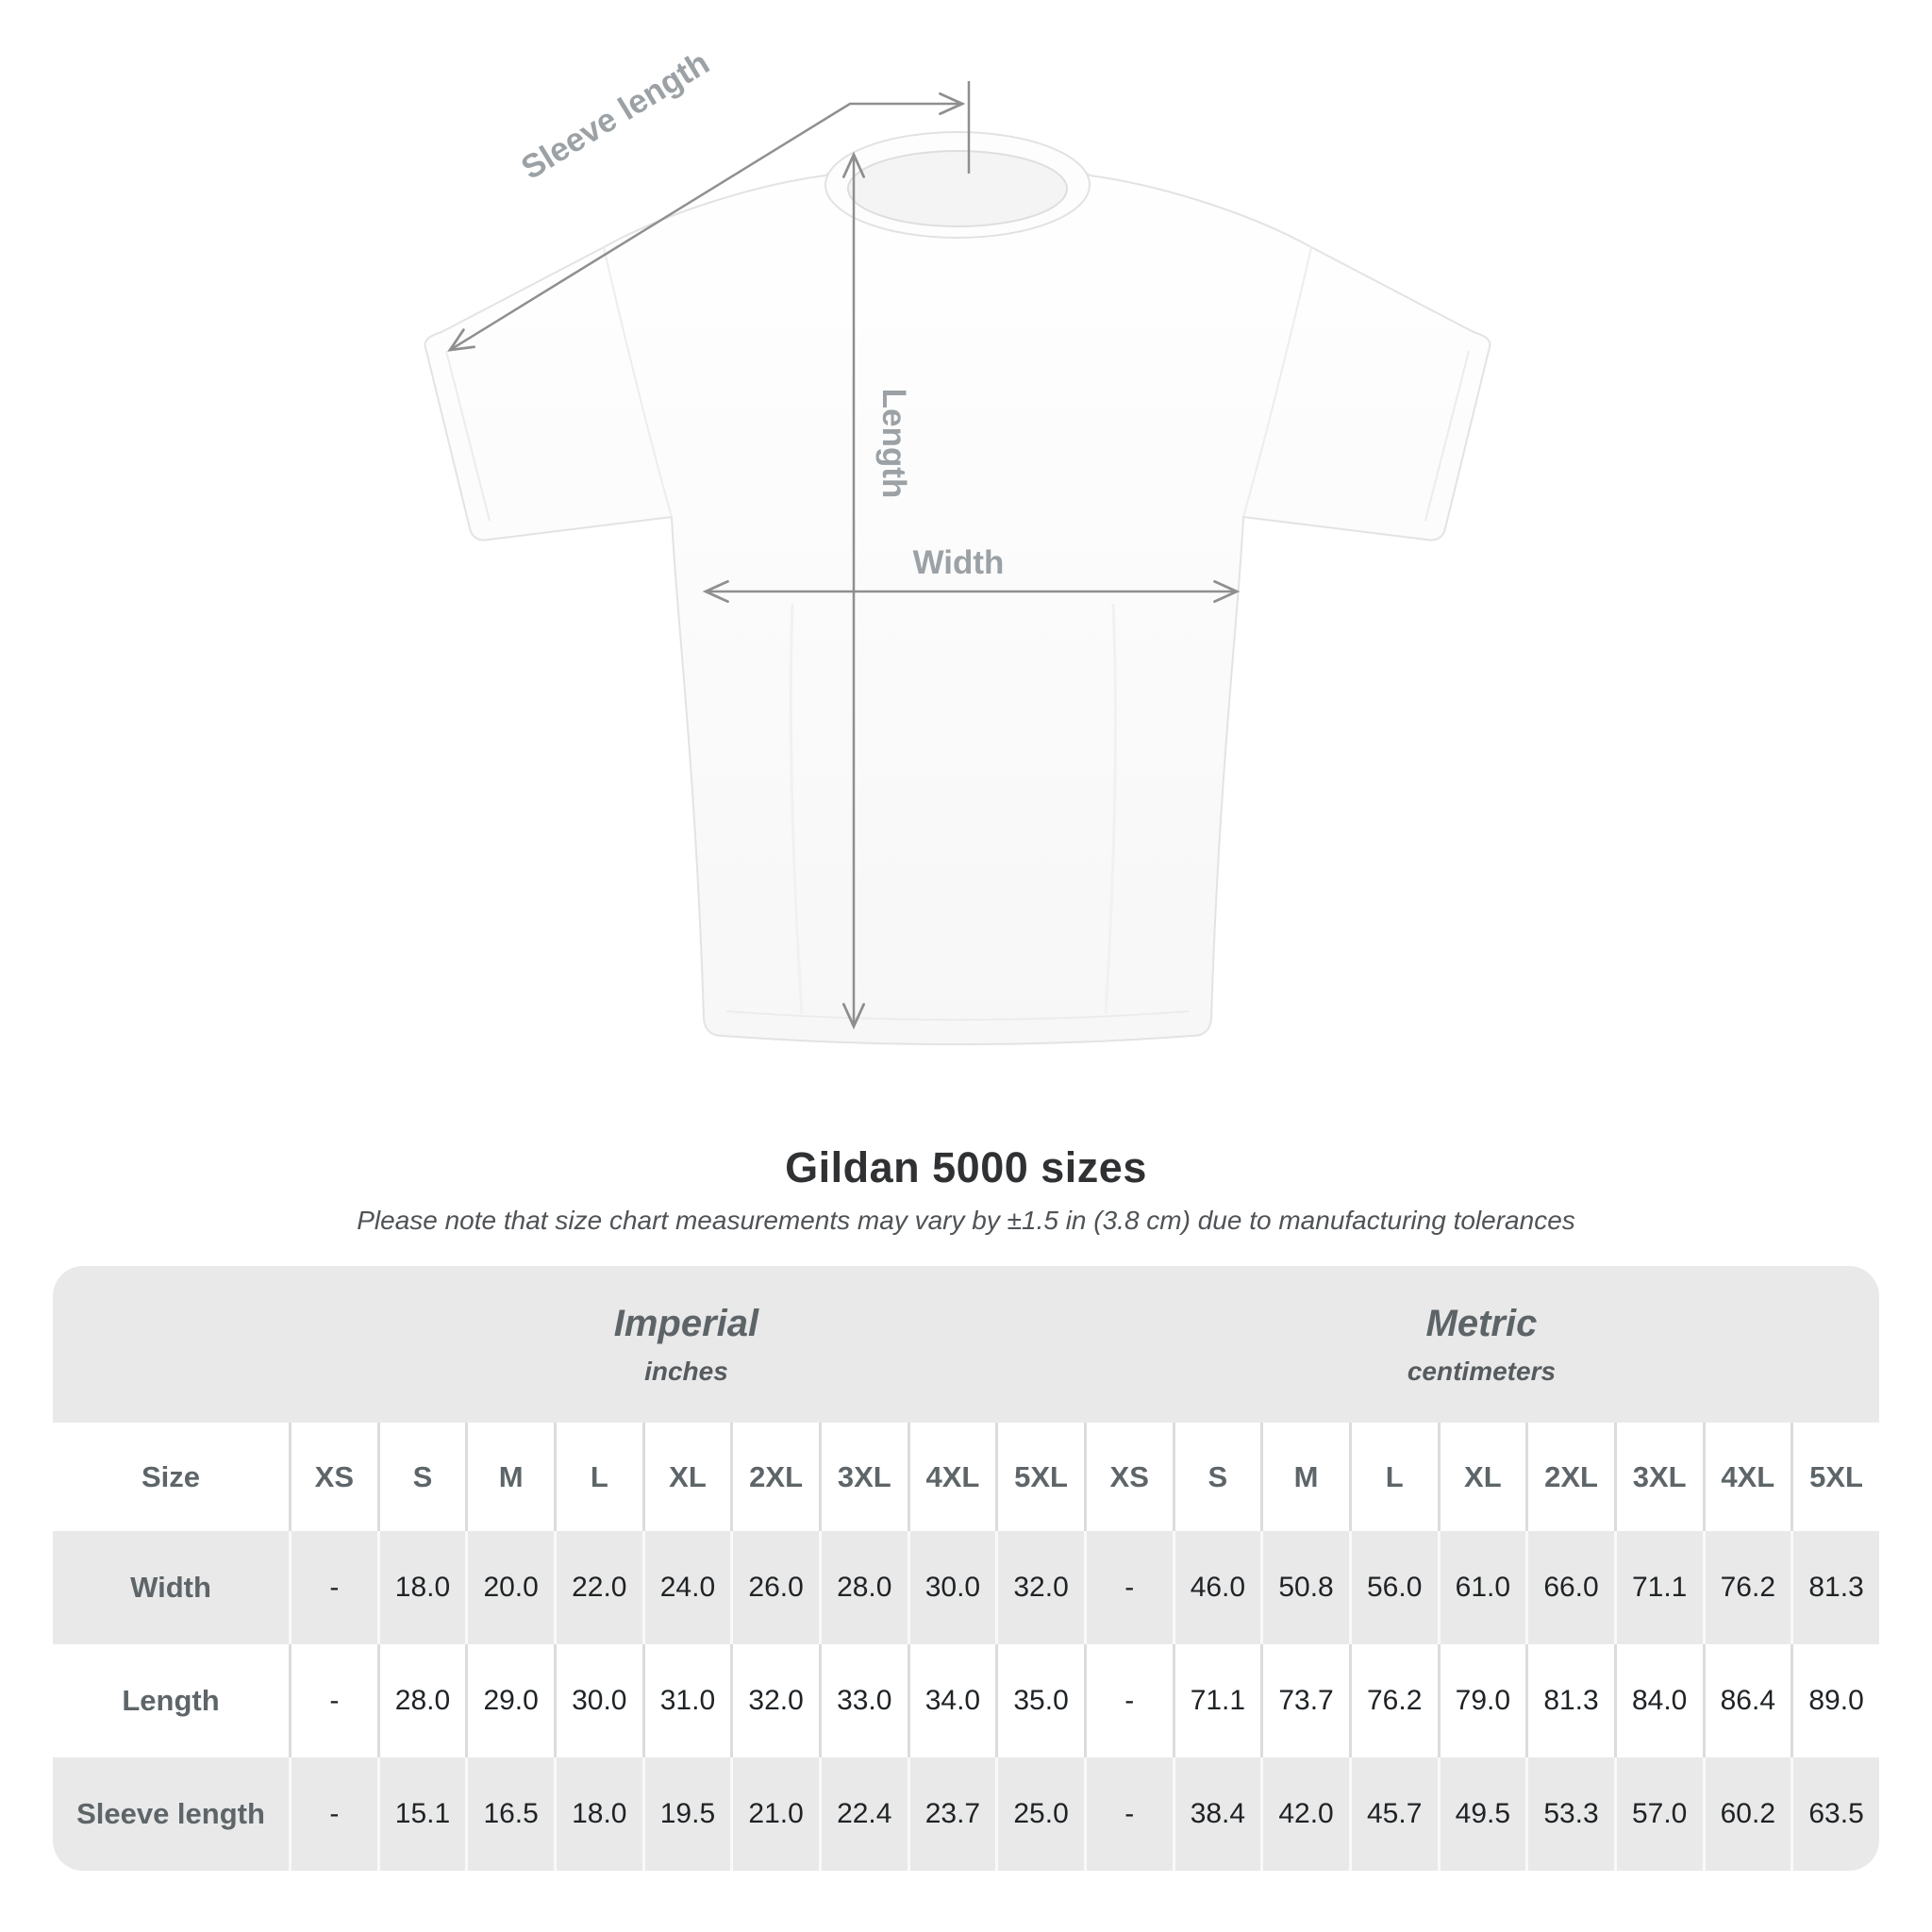  Describe the element at coordinates (1658, 1814) in the screenshot. I see `cell-metric-sleeve-length-6: 57.0` at that location.